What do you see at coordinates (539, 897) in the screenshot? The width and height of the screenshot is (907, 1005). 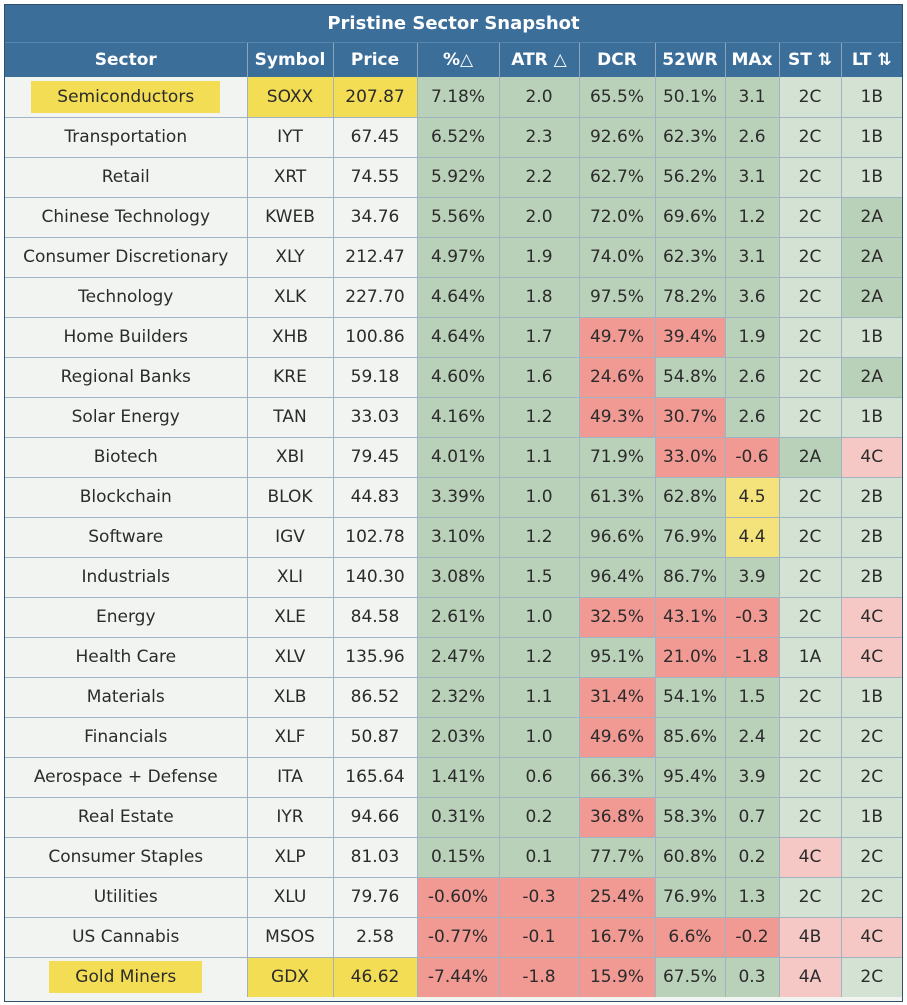 I see `atr-change-cell: -0.3` at bounding box center [539, 897].